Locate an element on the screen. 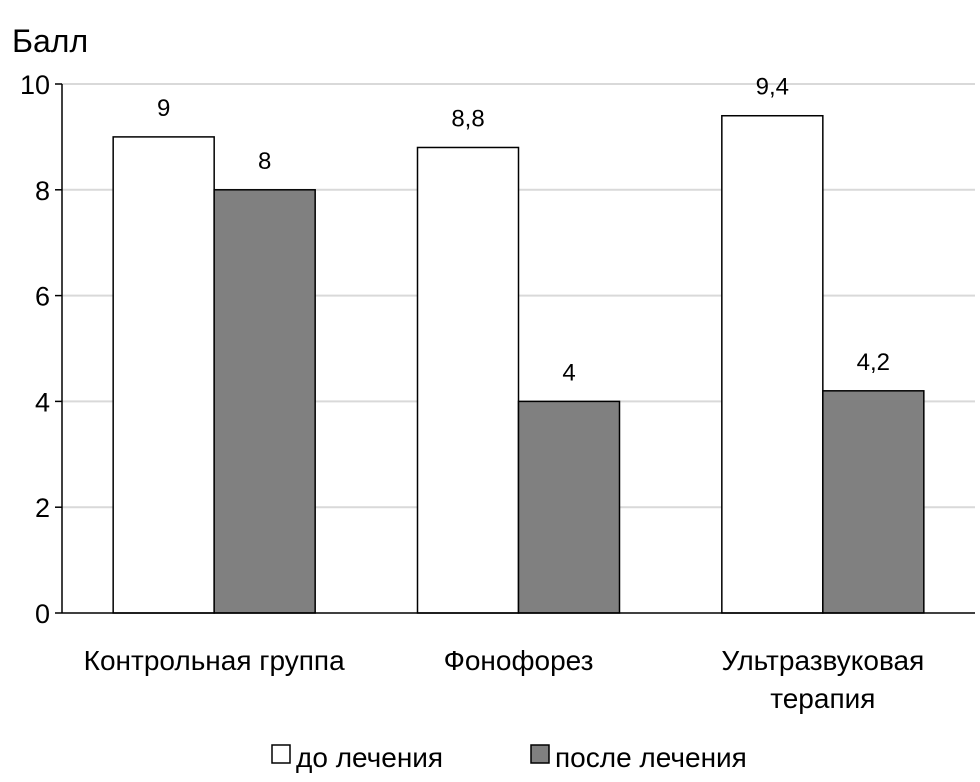 The width and height of the screenshot is (980, 782). legend-label: после лечения is located at coordinates (651, 757).